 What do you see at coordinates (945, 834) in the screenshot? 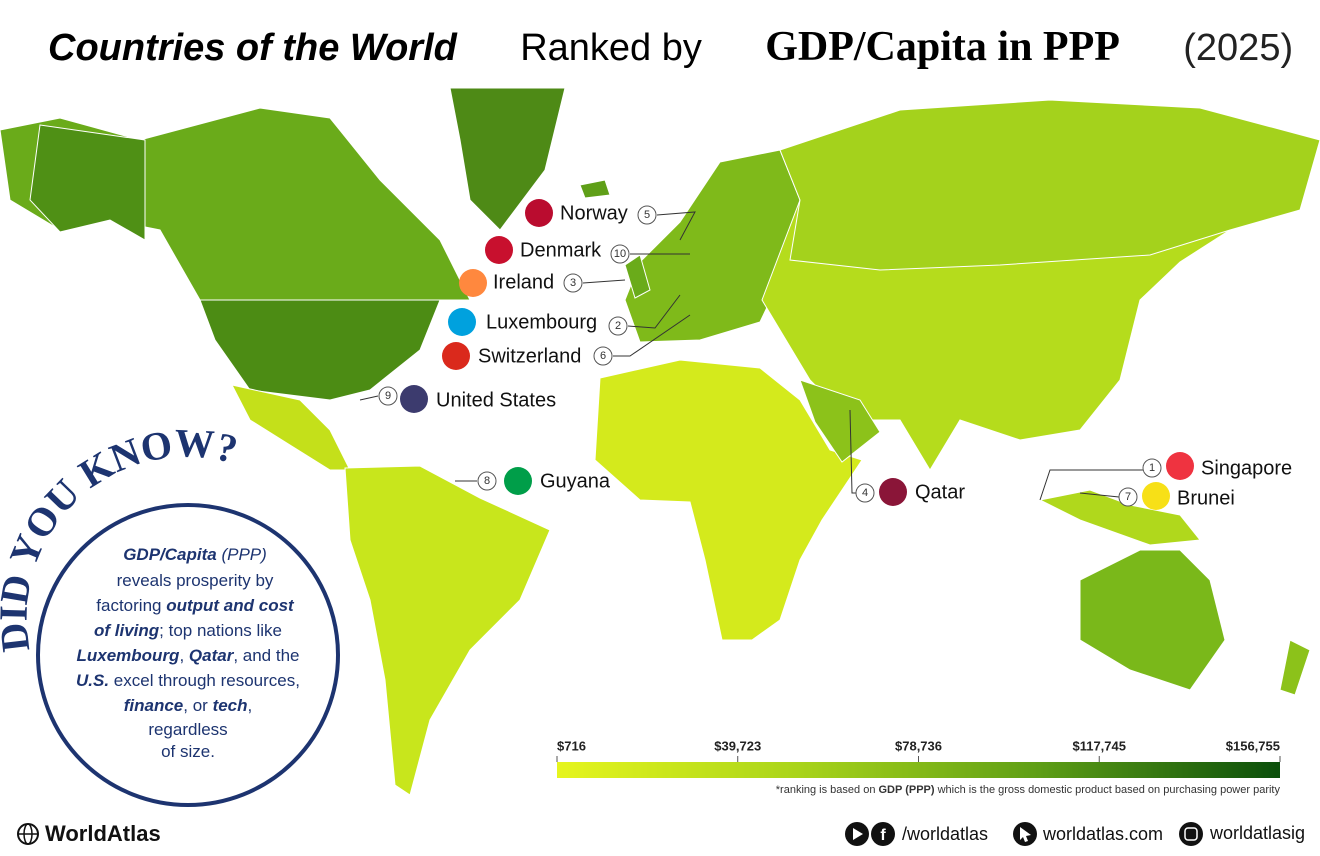
I see `social-handle: /worldatlas` at bounding box center [945, 834].